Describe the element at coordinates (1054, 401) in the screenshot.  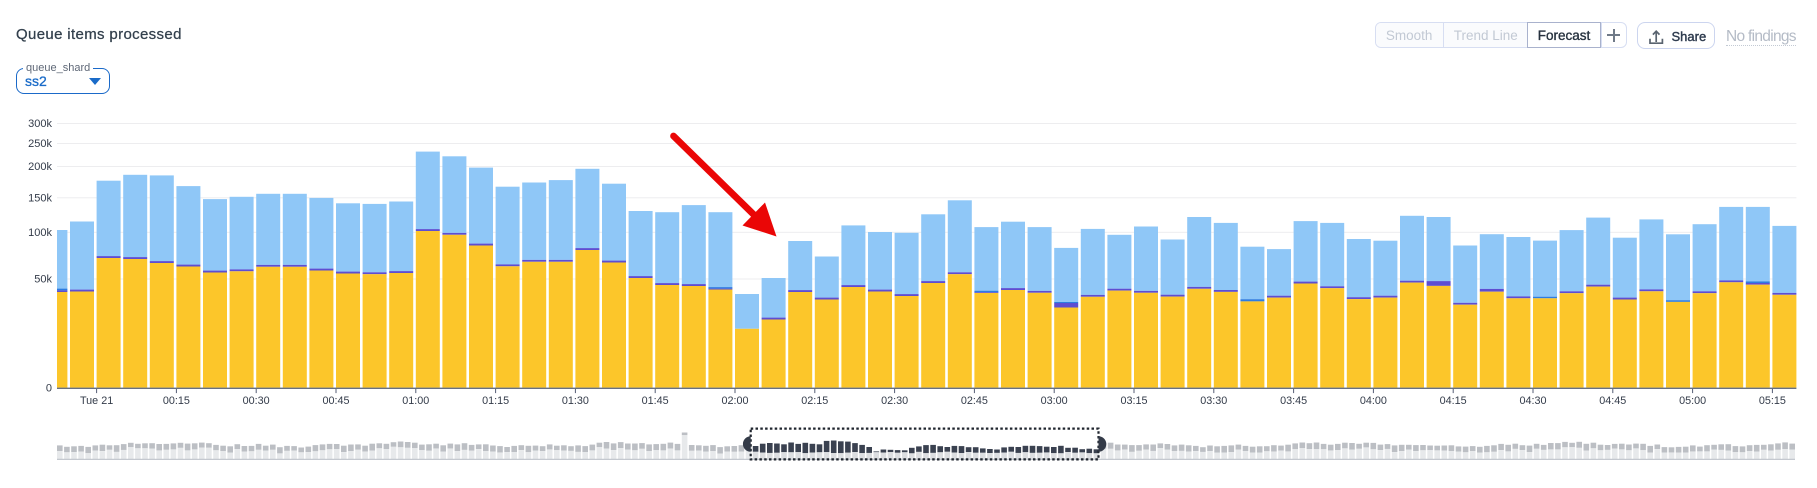
I see `svg-text: 03:00` at that location.